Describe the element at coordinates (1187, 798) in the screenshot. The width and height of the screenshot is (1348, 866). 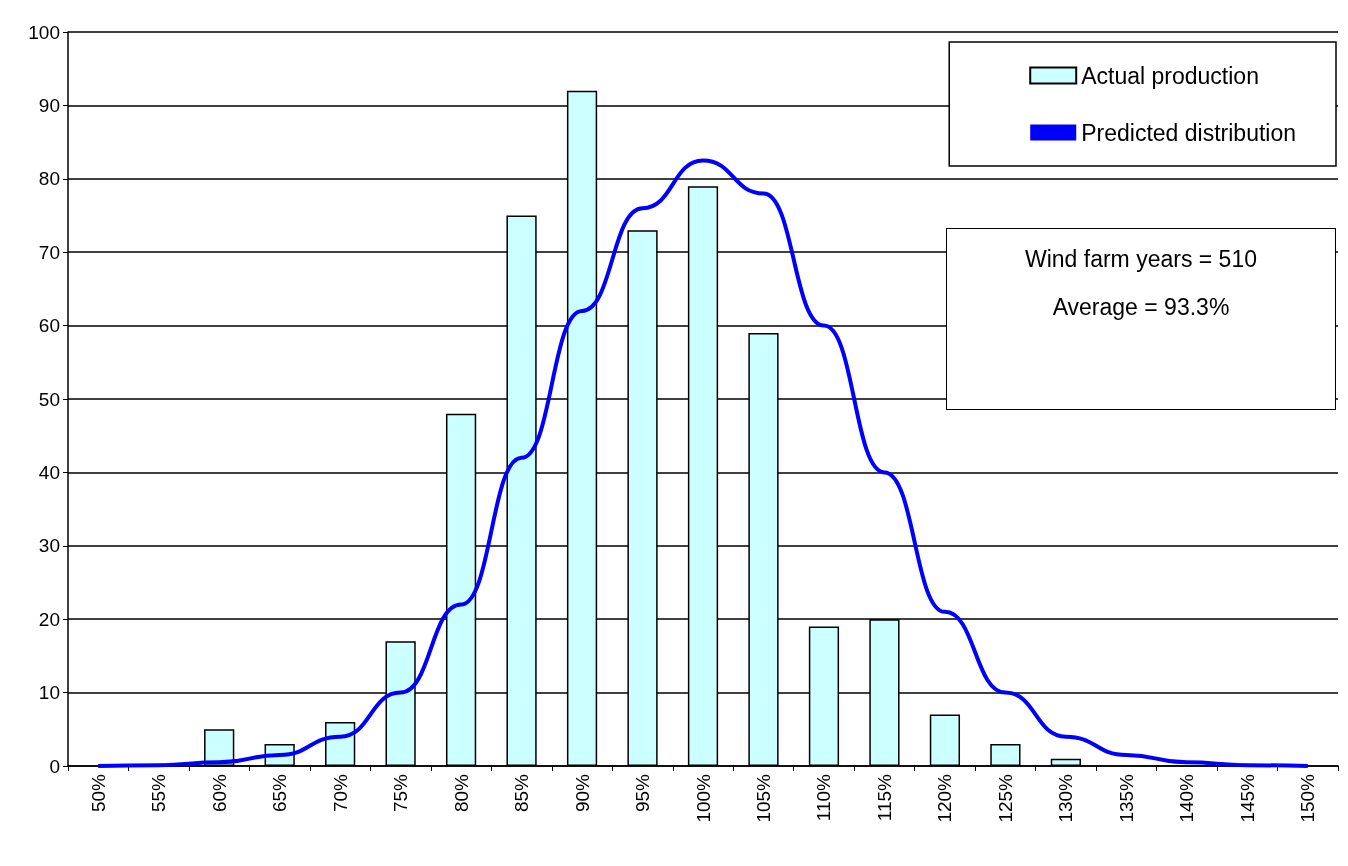
I see `x-tick-label: 140%` at that location.